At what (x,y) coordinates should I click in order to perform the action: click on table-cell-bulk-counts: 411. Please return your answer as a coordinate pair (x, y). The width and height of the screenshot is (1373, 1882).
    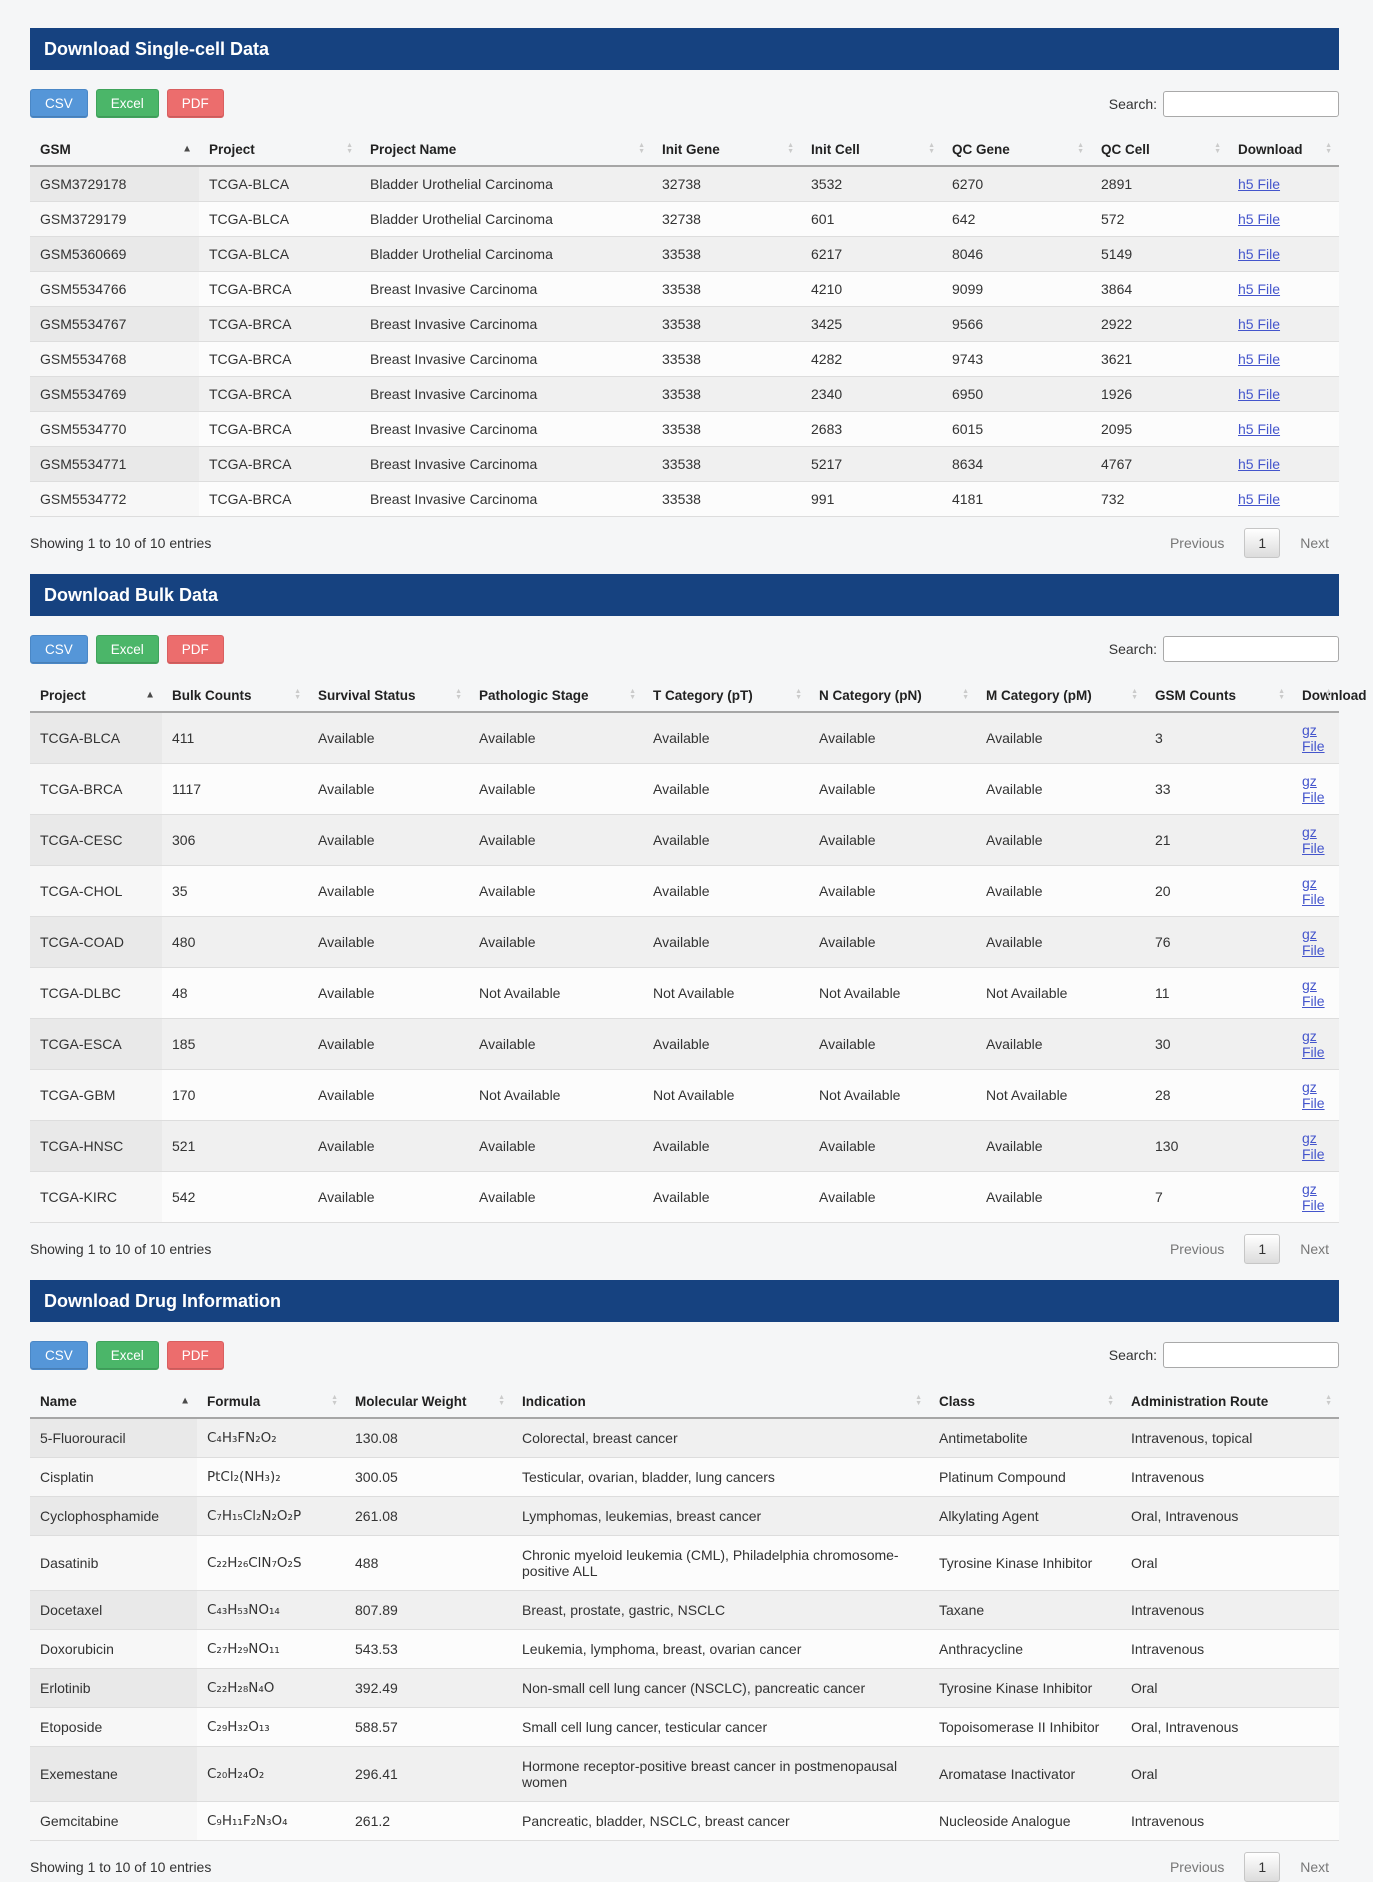
    Looking at the image, I should click on (235, 737).